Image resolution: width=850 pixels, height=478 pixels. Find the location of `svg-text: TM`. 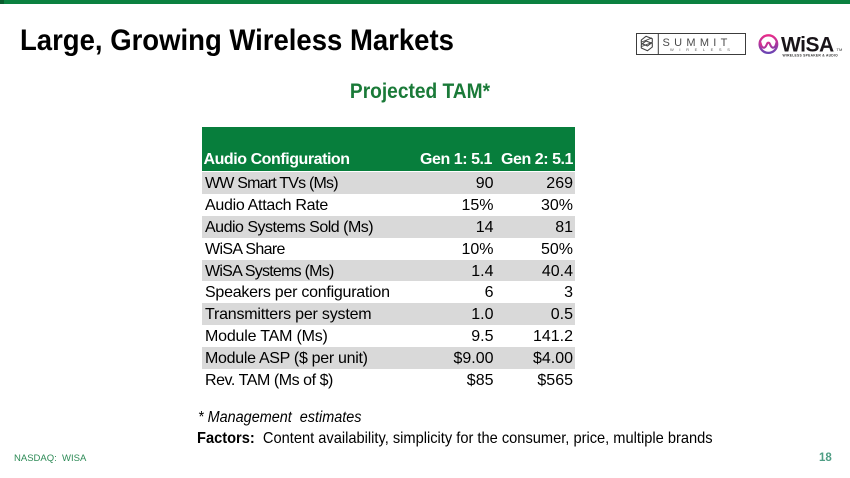

svg-text: TM is located at coordinates (840, 49).